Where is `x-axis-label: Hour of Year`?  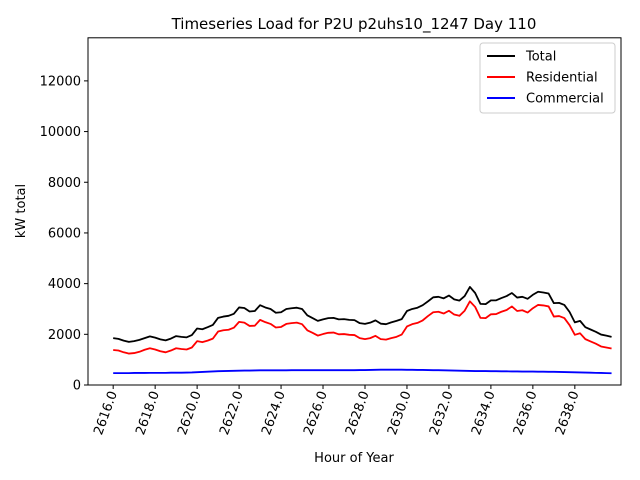 x-axis-label: Hour of Year is located at coordinates (354, 458).